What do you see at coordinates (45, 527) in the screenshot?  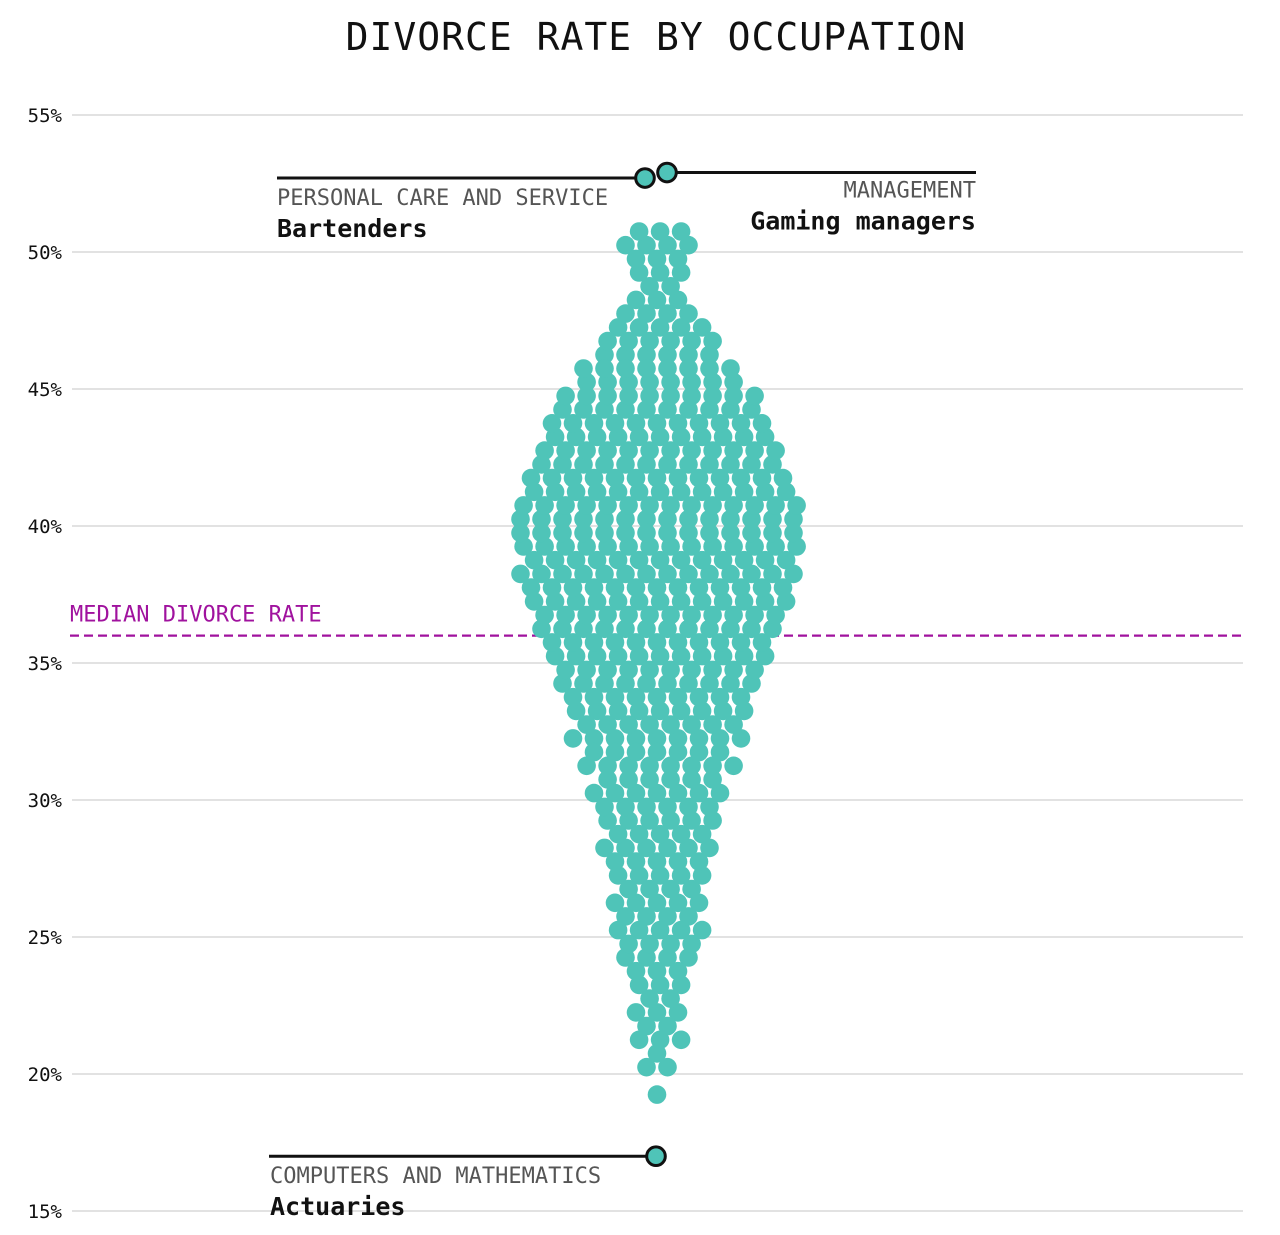 I see `y-tick-label: 40%` at bounding box center [45, 527].